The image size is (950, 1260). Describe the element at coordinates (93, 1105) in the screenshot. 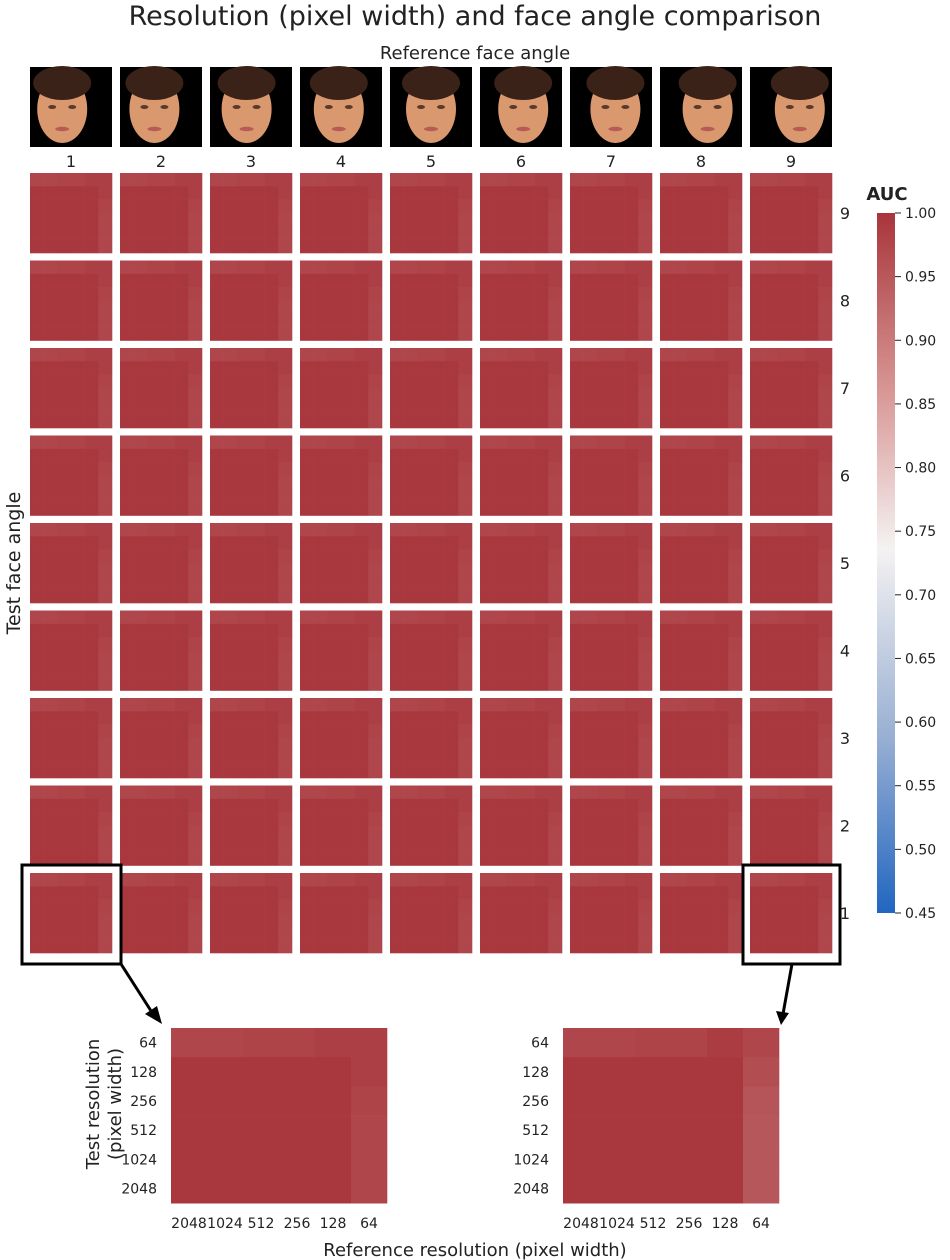

I see `zoom-y-axis-label: Test resolution` at that location.